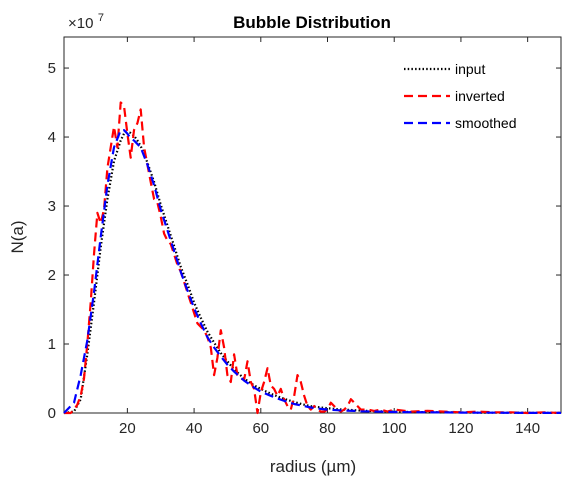 The image size is (565, 485). I want to click on legend-label-smoothed: smoothed, so click(485, 123).